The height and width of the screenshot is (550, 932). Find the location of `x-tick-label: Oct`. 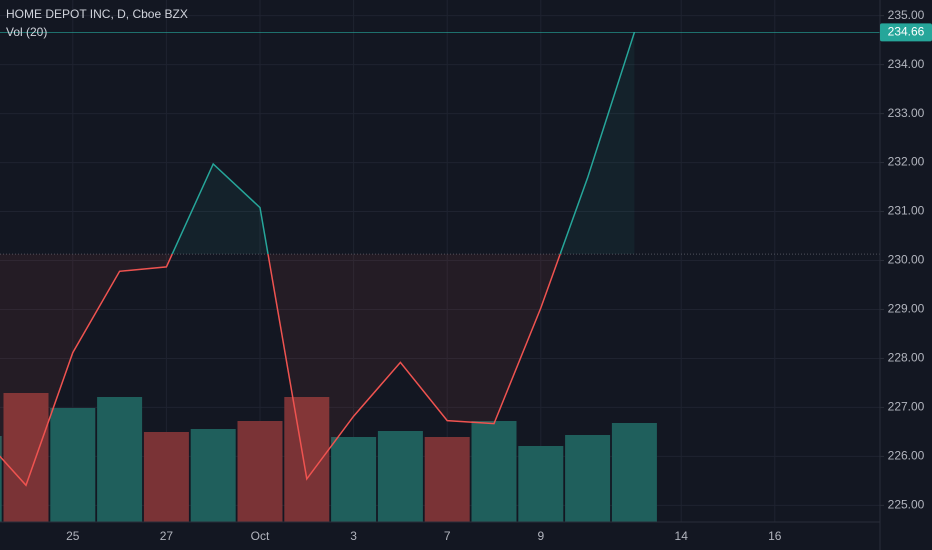

x-tick-label: Oct is located at coordinates (260, 536).